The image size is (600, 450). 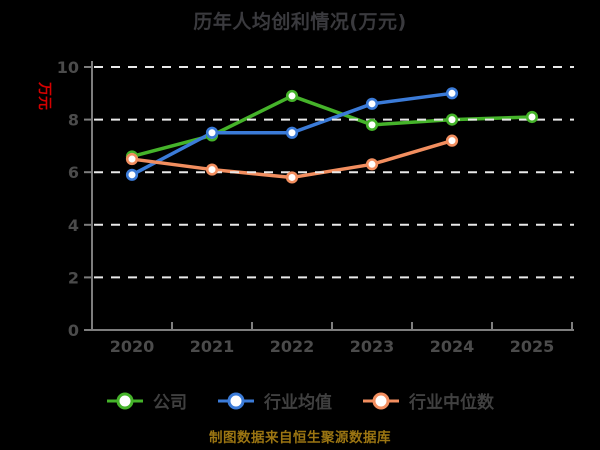 What do you see at coordinates (170, 403) in the screenshot?
I see `legend-label: 公司` at bounding box center [170, 403].